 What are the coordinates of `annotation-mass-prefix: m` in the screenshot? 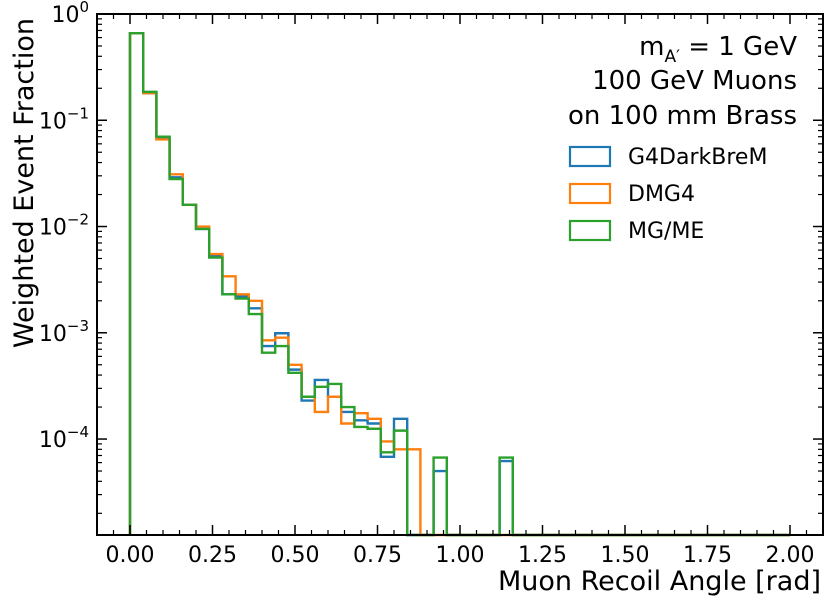 It's located at (651, 47).